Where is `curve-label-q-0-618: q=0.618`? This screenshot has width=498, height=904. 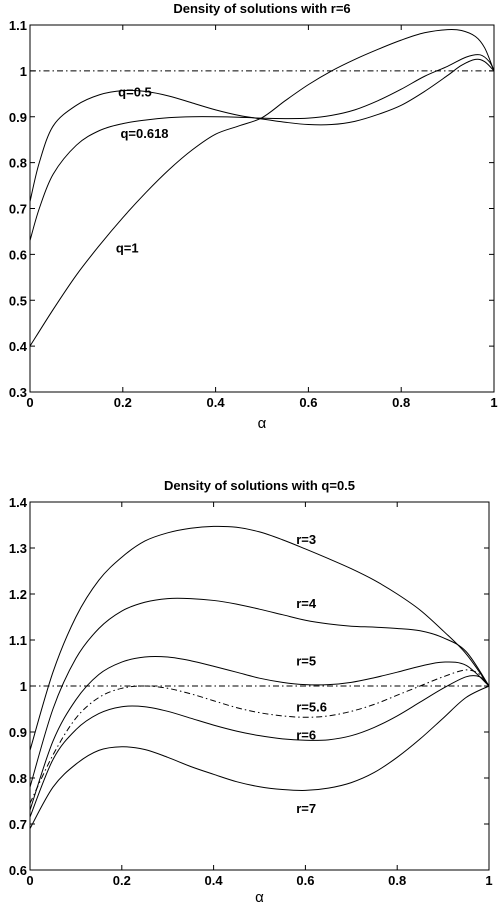
curve-label-q-0-618: q=0.618 is located at coordinates (144, 133).